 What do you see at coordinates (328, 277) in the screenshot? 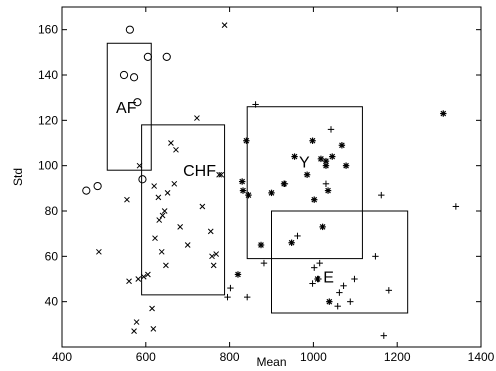
I see `box-label-e: E` at bounding box center [328, 277].